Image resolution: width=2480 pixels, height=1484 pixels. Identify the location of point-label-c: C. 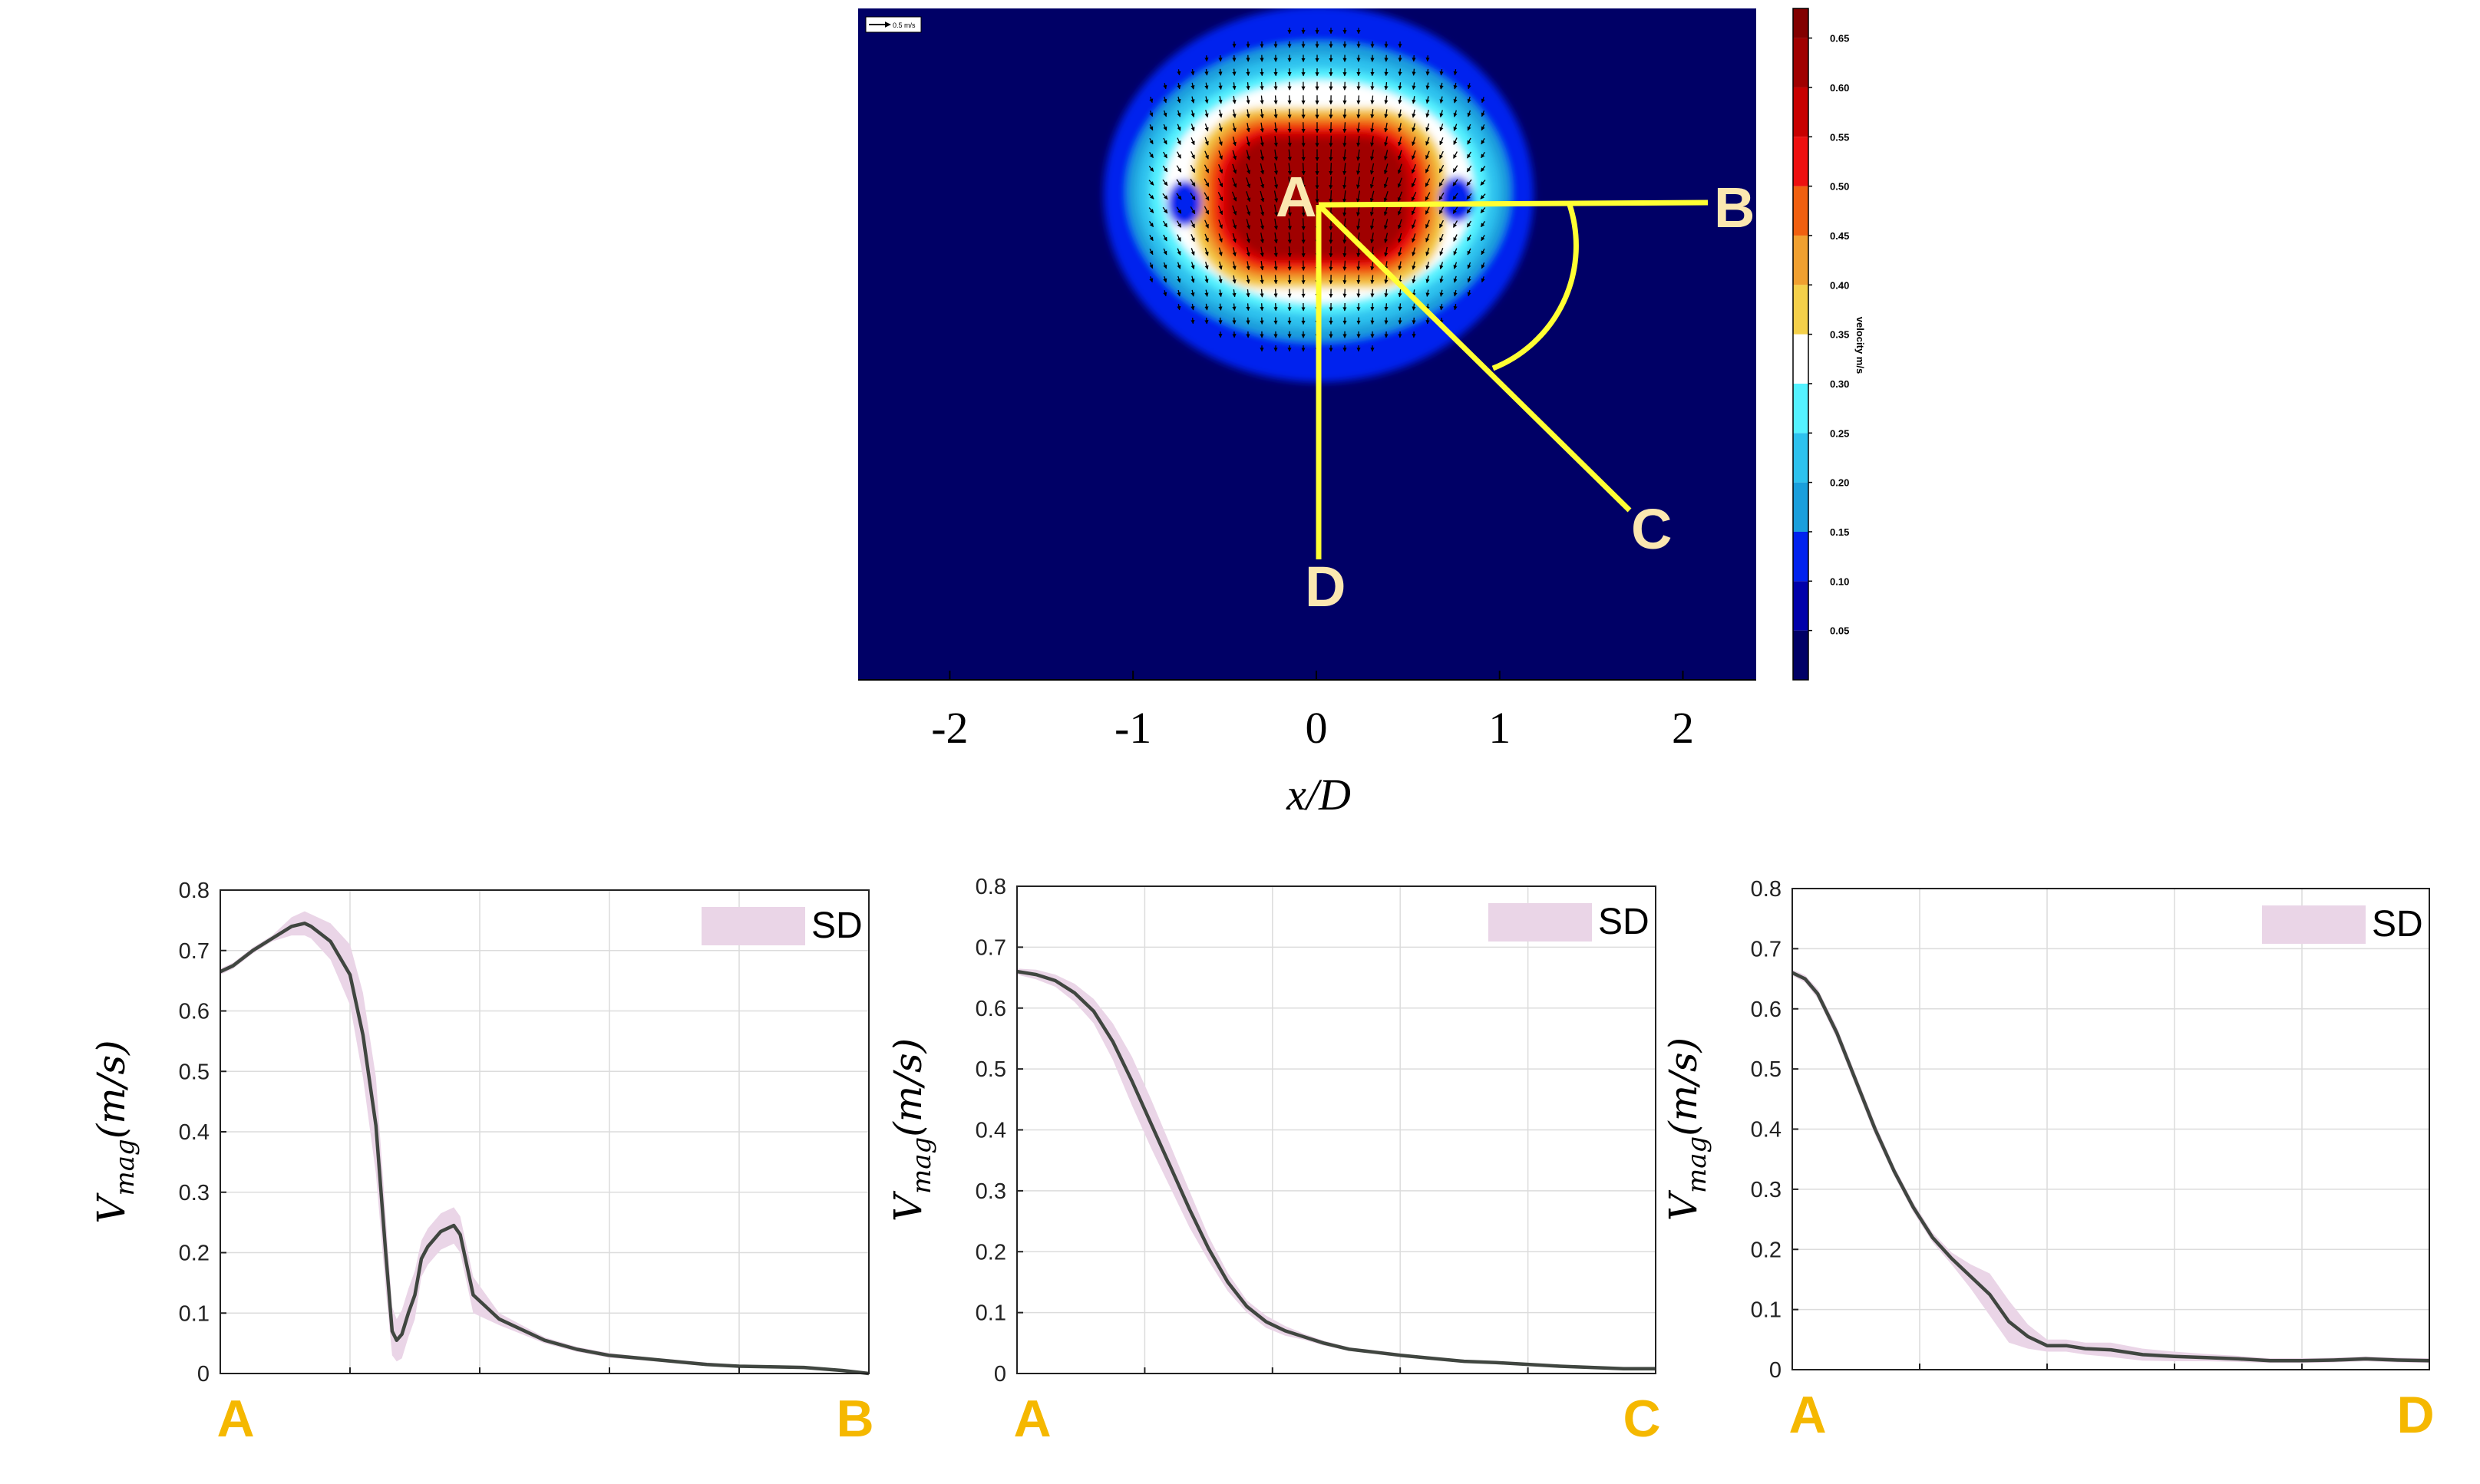
(1651, 529).